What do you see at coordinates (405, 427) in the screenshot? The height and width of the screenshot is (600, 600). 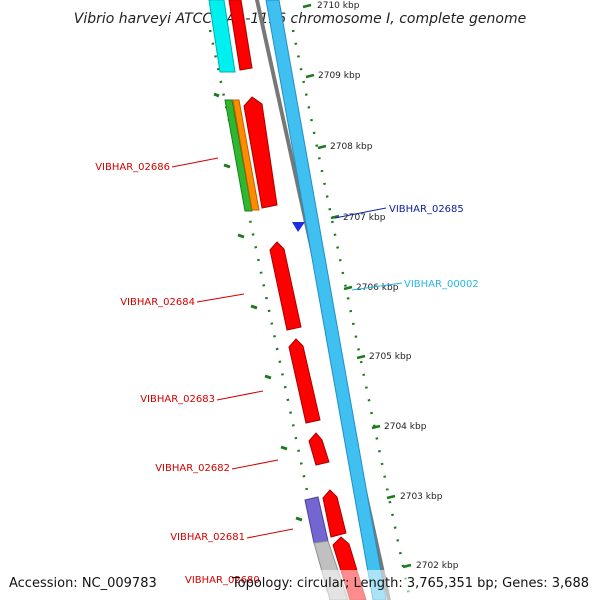 I see `tick-label: 2704 kbp` at bounding box center [405, 427].